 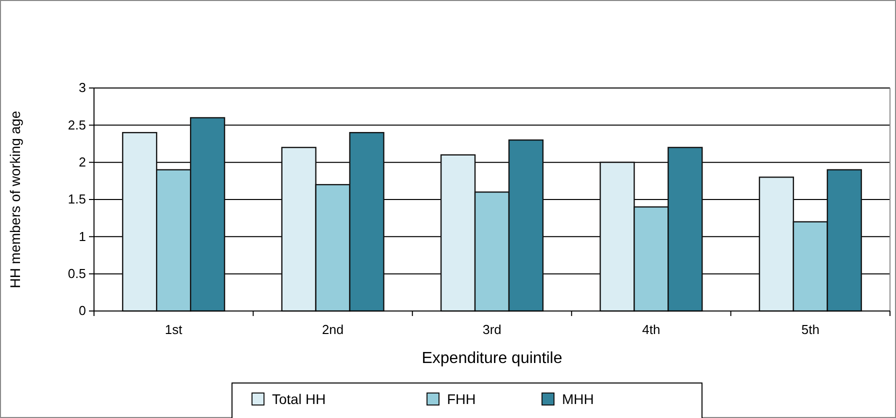 What do you see at coordinates (299, 399) in the screenshot?
I see `legend-label: Total HH` at bounding box center [299, 399].